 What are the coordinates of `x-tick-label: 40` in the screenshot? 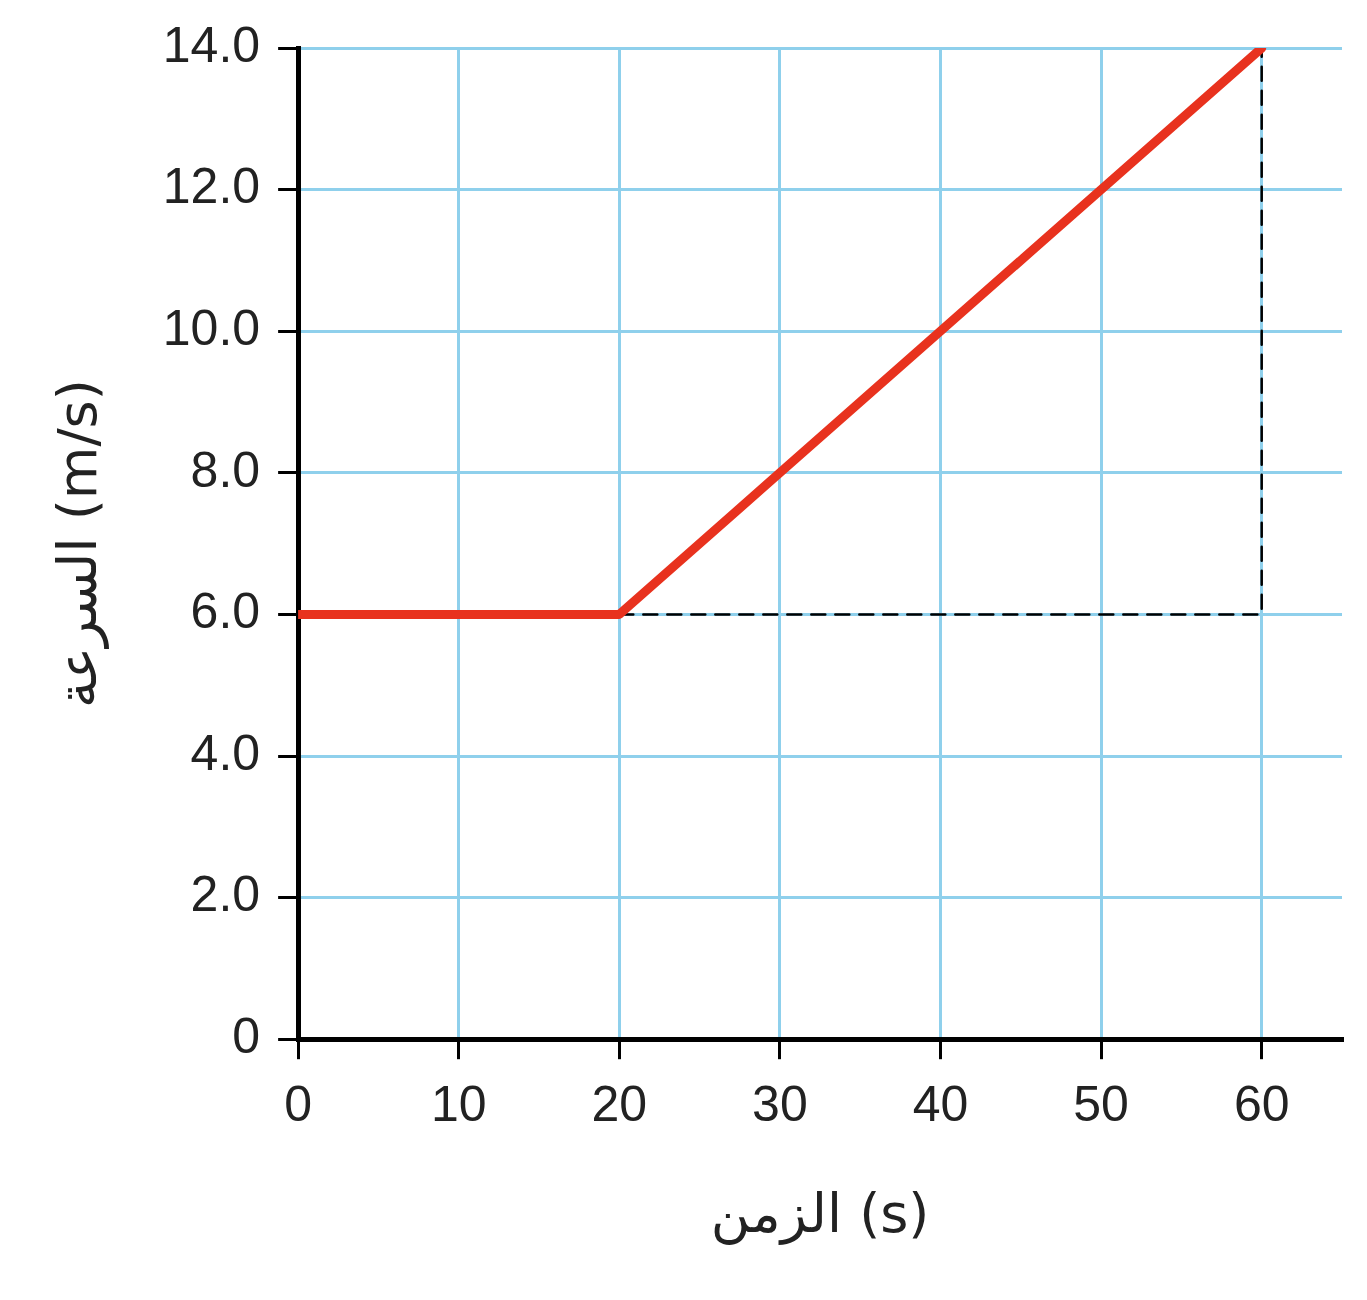 It's located at (940, 1103).